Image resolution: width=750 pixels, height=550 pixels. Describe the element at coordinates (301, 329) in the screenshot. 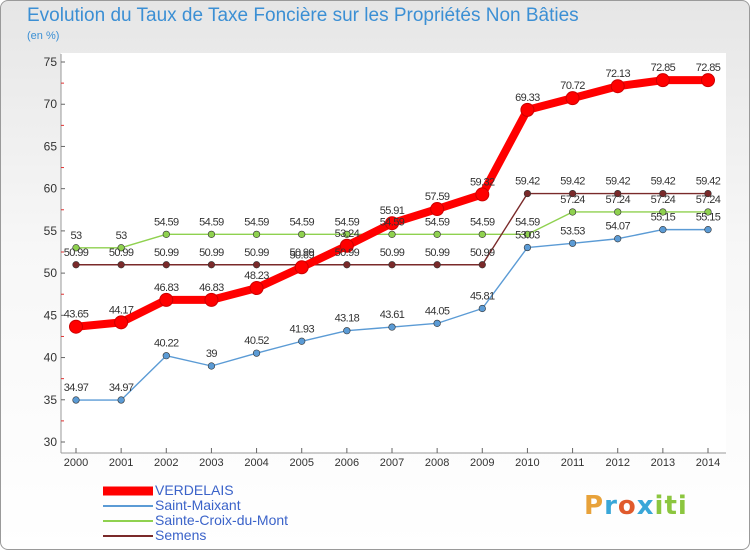

I see `data-label: 41.93` at that location.